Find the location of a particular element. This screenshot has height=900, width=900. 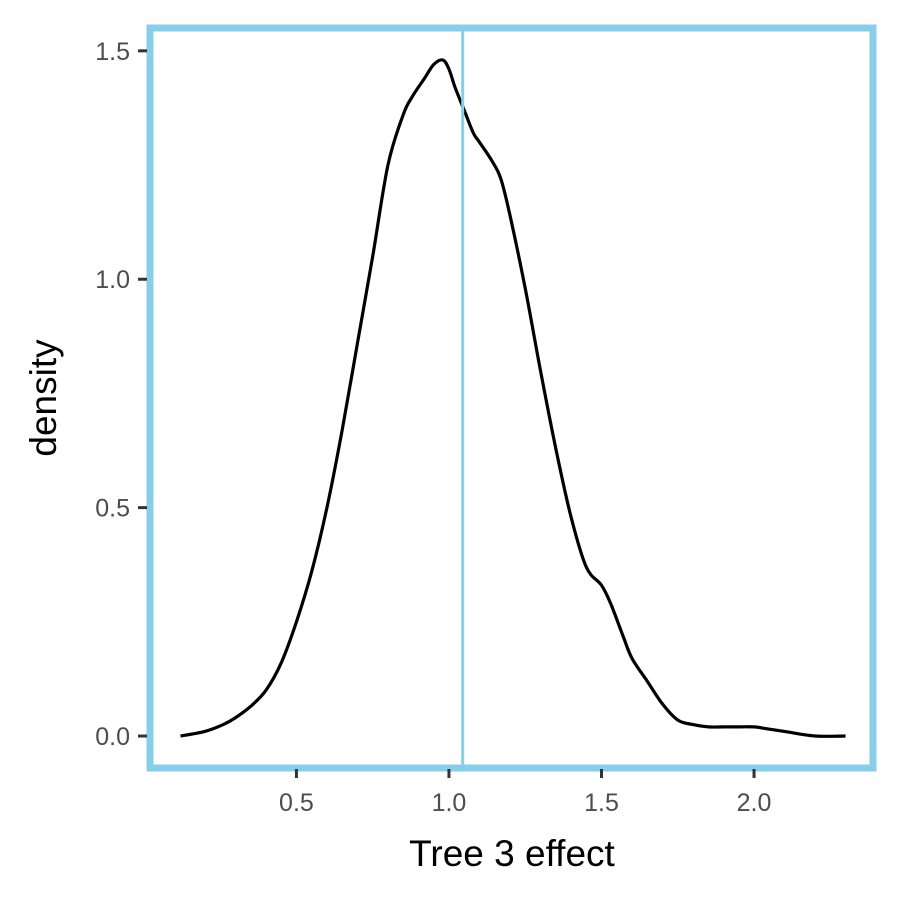

x-tick-label: 1.5 is located at coordinates (601, 803).